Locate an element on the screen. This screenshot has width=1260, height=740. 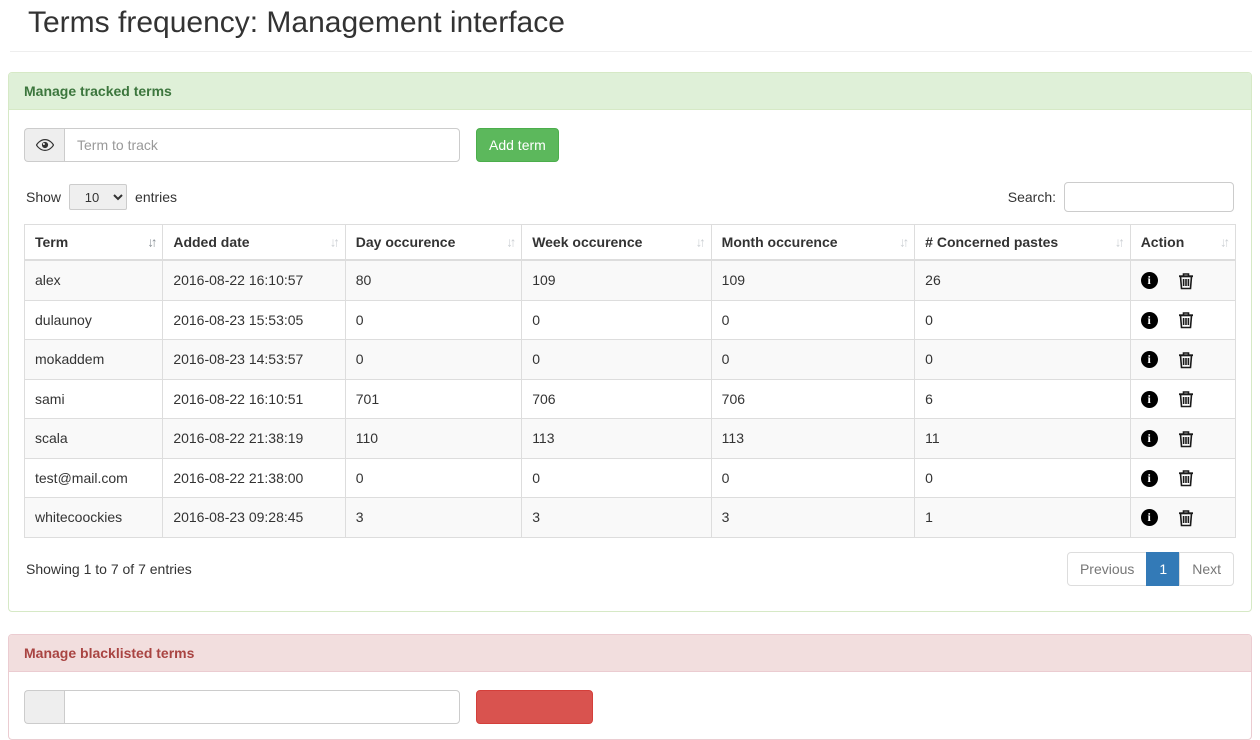
cell-term: sami is located at coordinates (93, 398).